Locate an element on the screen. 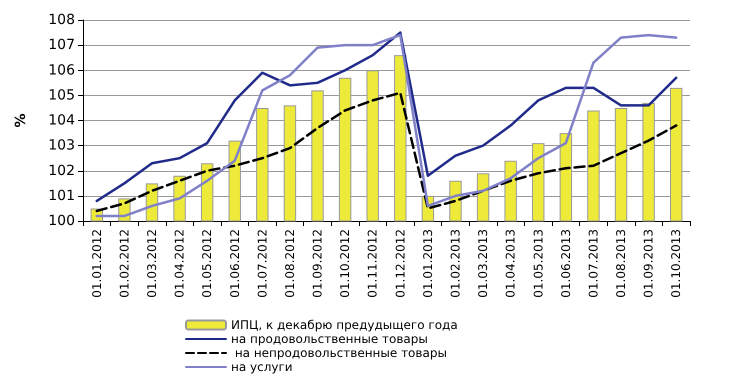 Image resolution: width=750 pixels, height=380 pixels. x-tick-label: 01.10.2013 is located at coordinates (676, 263).